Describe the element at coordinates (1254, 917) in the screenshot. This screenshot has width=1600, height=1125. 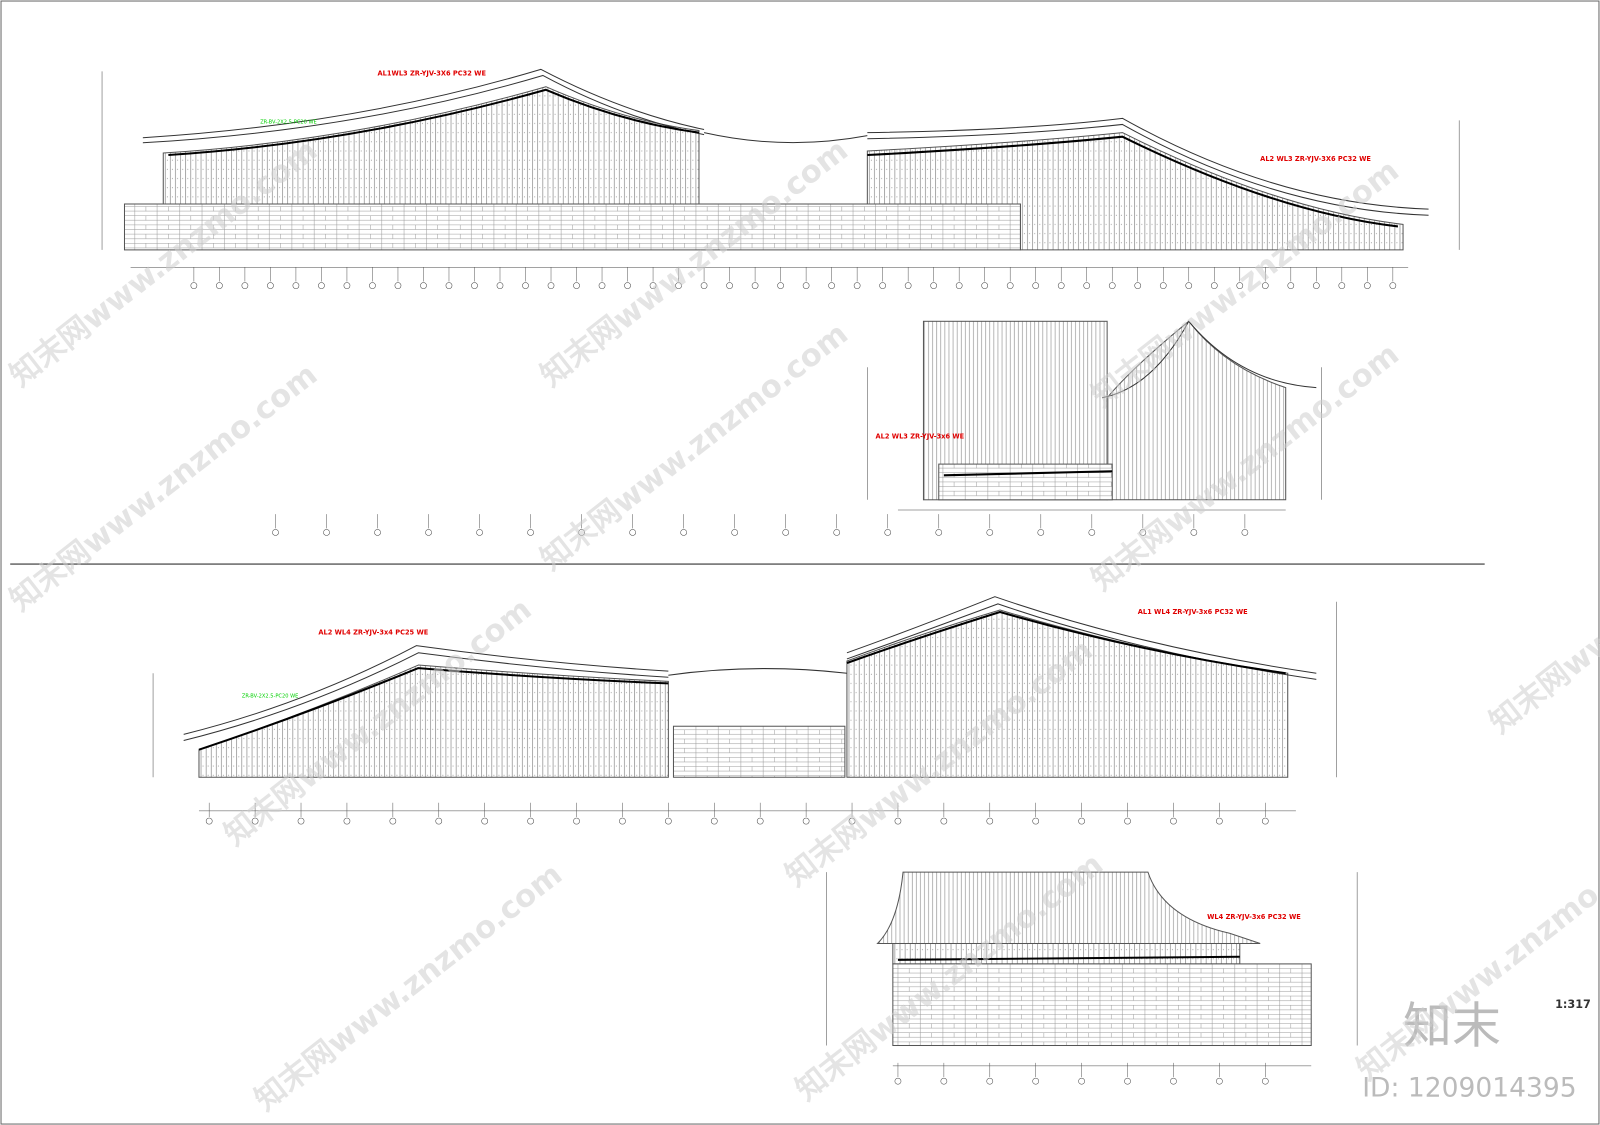
I see `cable-label: WL4 ZR-YJV-3x6 PC32 WE` at that location.